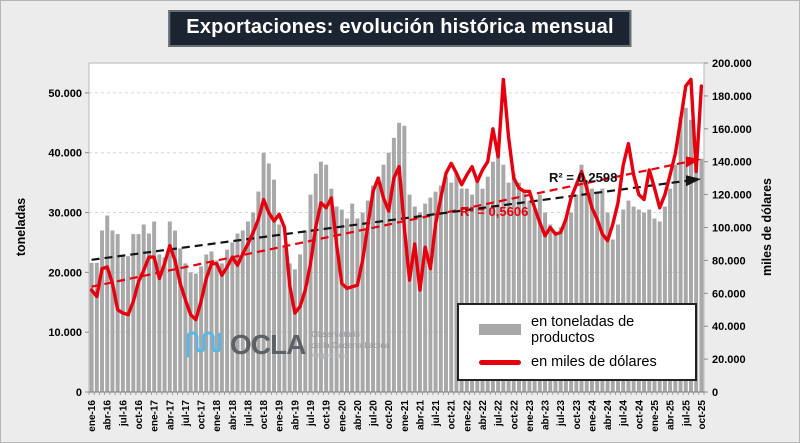  Describe the element at coordinates (170, 415) in the screenshot. I see `svg-text: abr-17` at that location.